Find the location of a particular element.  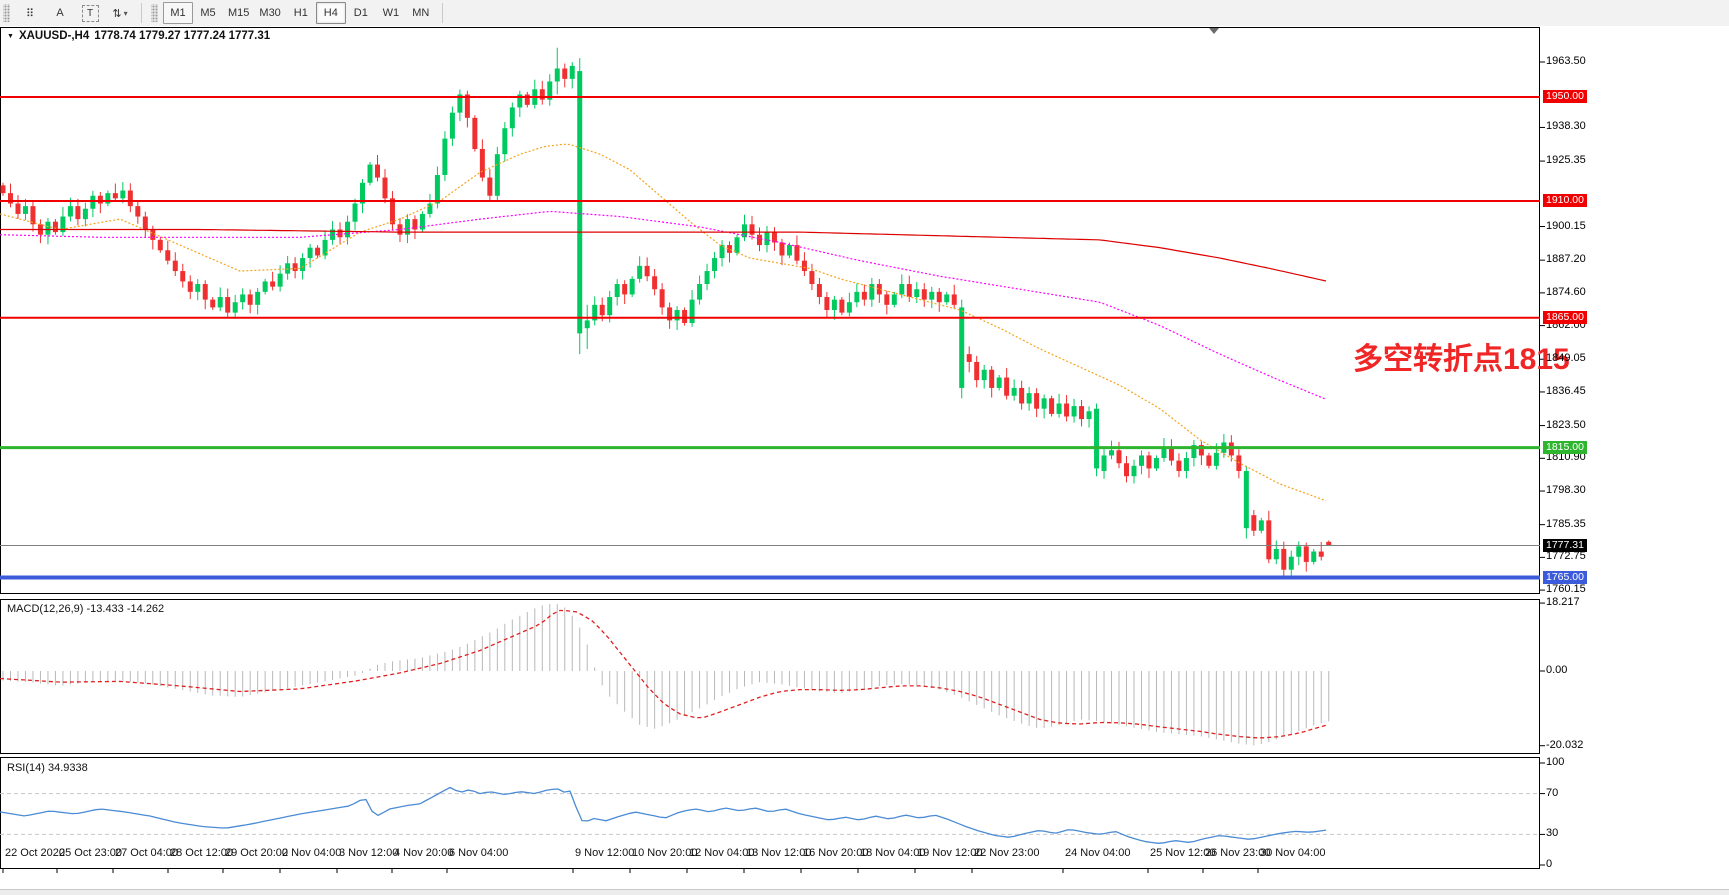

timeframe-button-w1: W1 is located at coordinates (391, 13).